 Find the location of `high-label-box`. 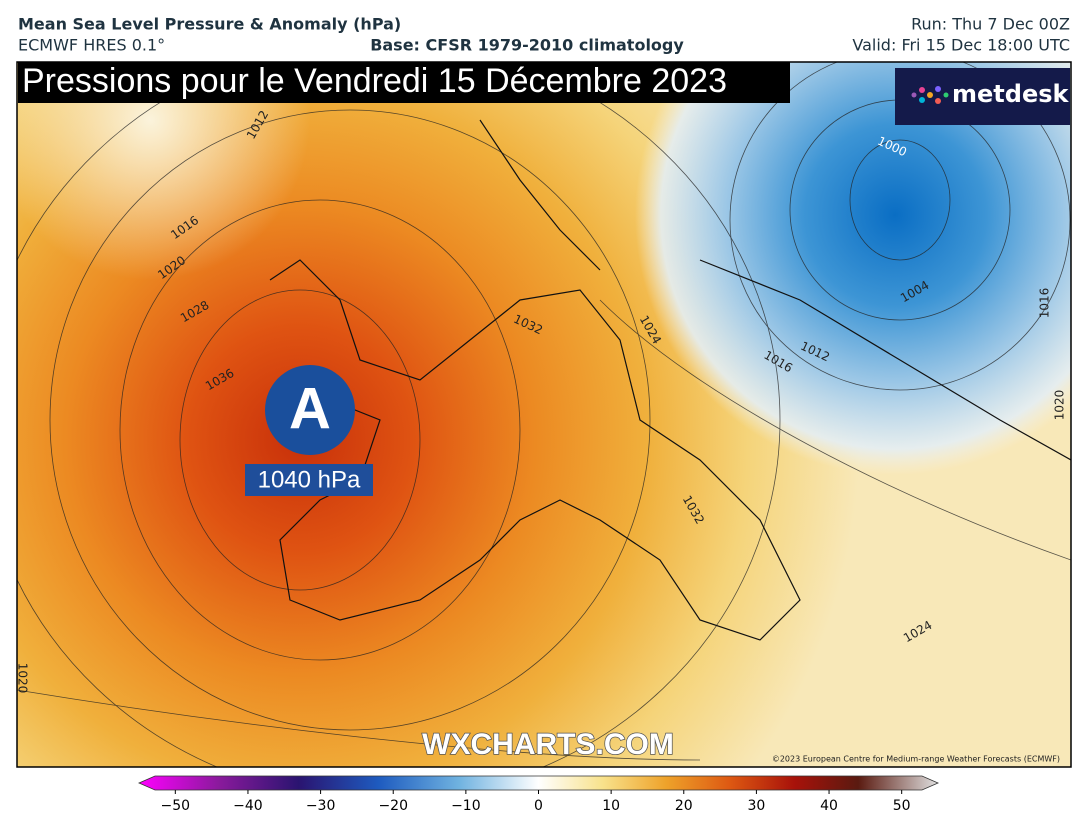

high-label-box is located at coordinates (309, 480).